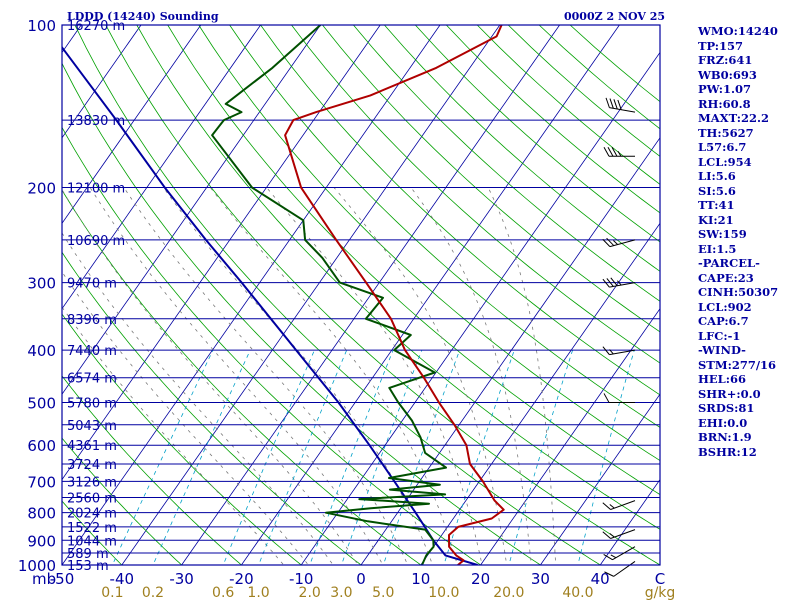 The width and height of the screenshot is (800, 600). What do you see at coordinates (96, 26) in the screenshot?
I see `height-label: 16270 m` at bounding box center [96, 26].